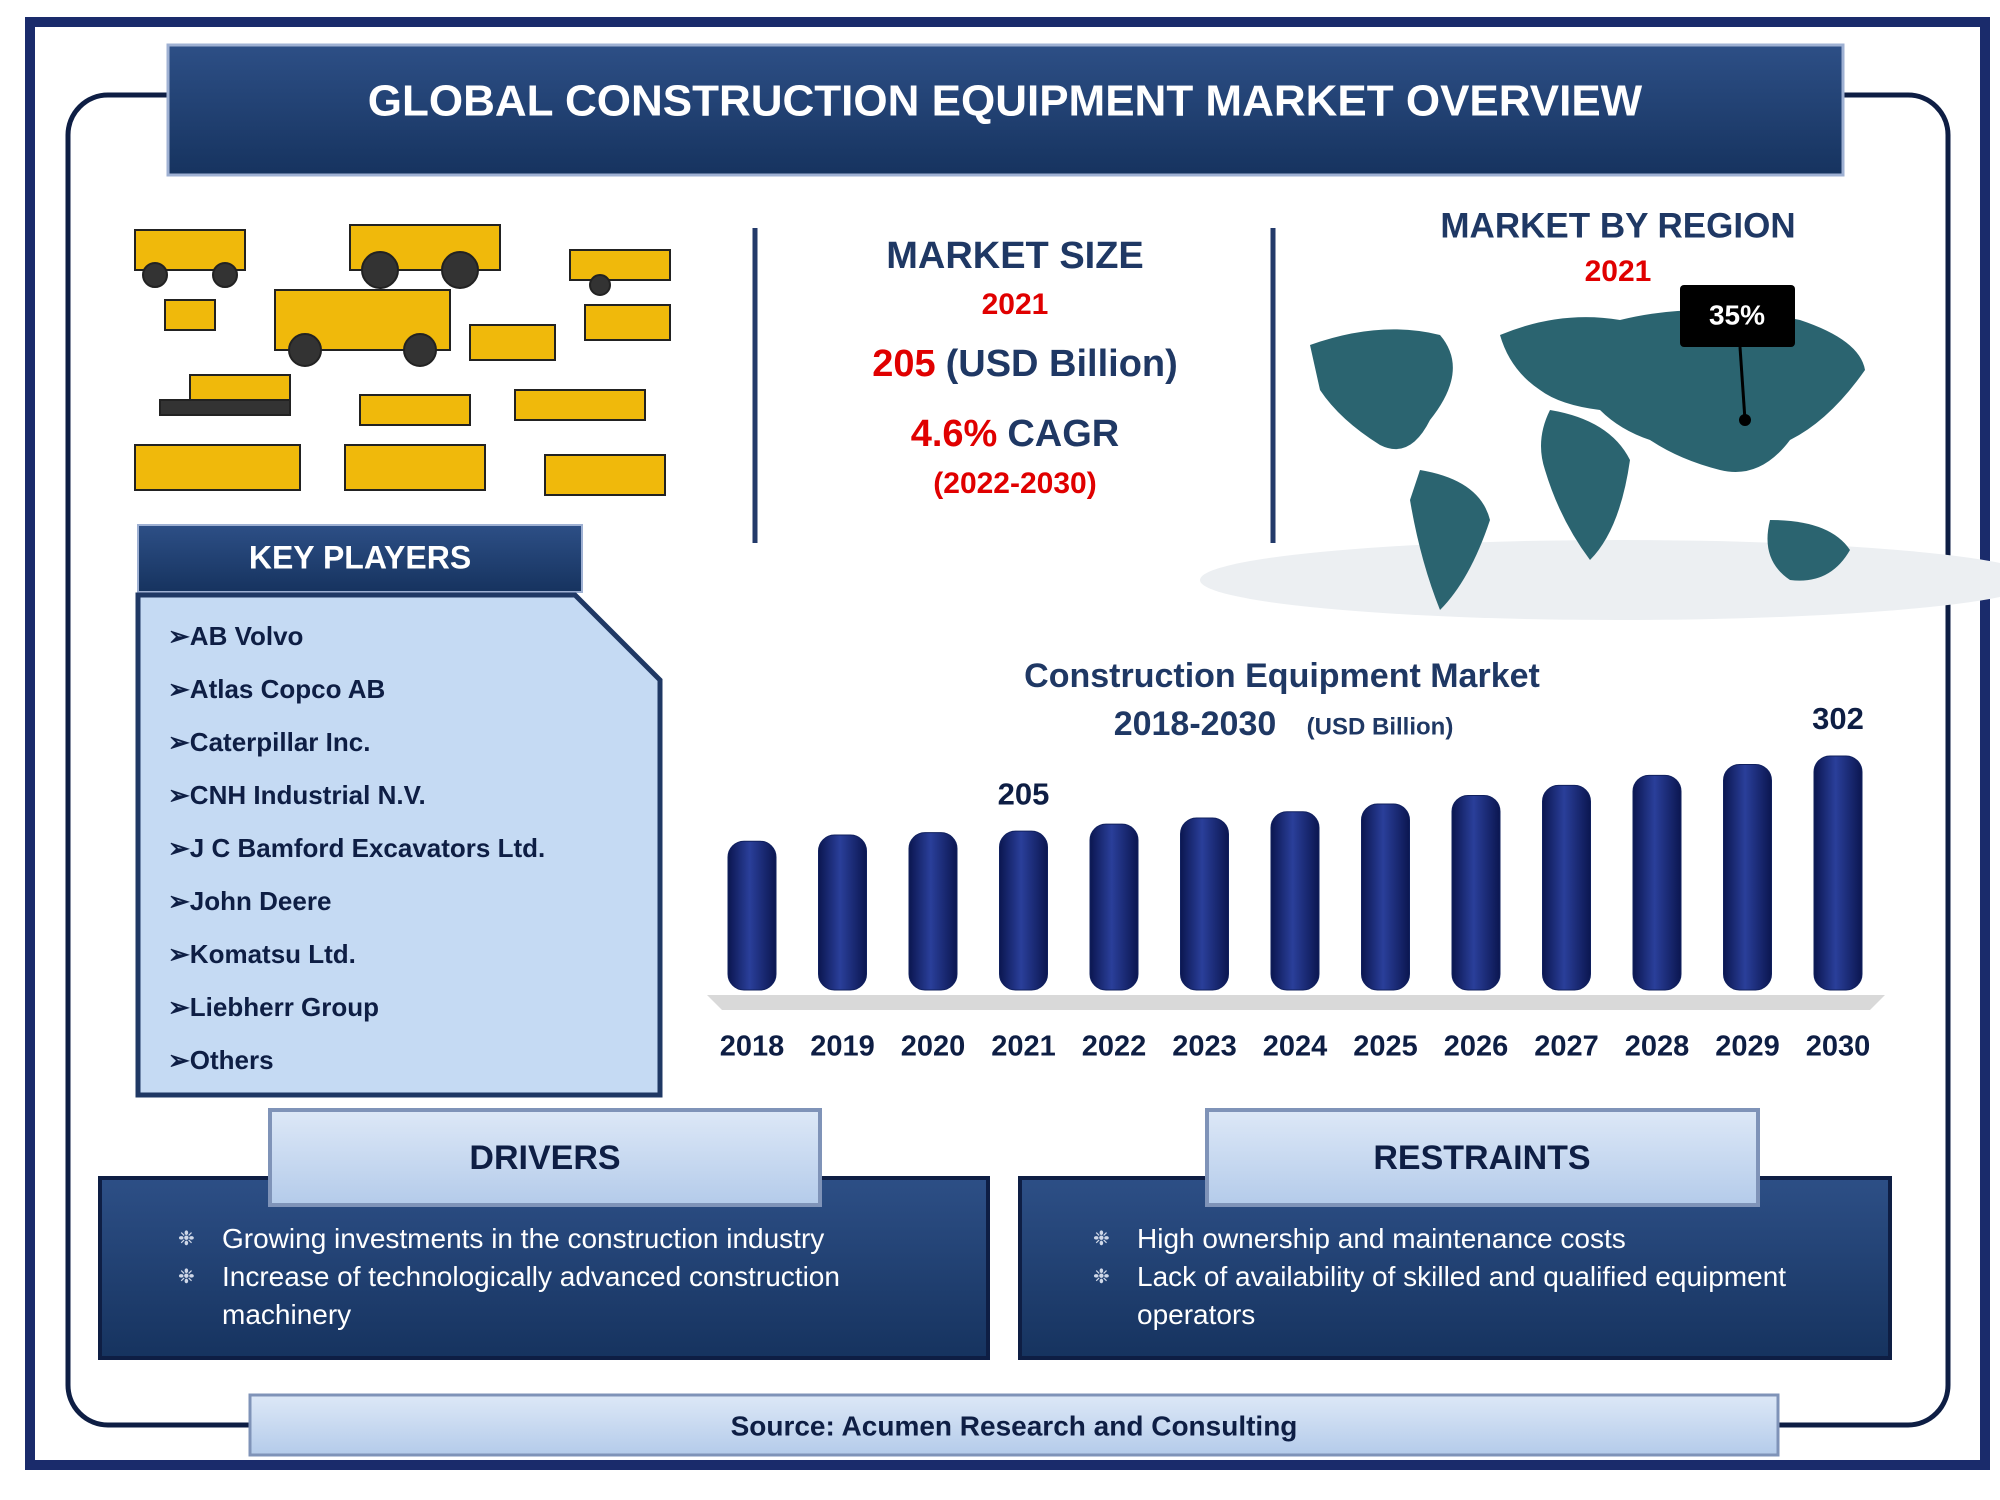  I want to click on key-player-name: Atlas Copco AB, so click(288, 689).